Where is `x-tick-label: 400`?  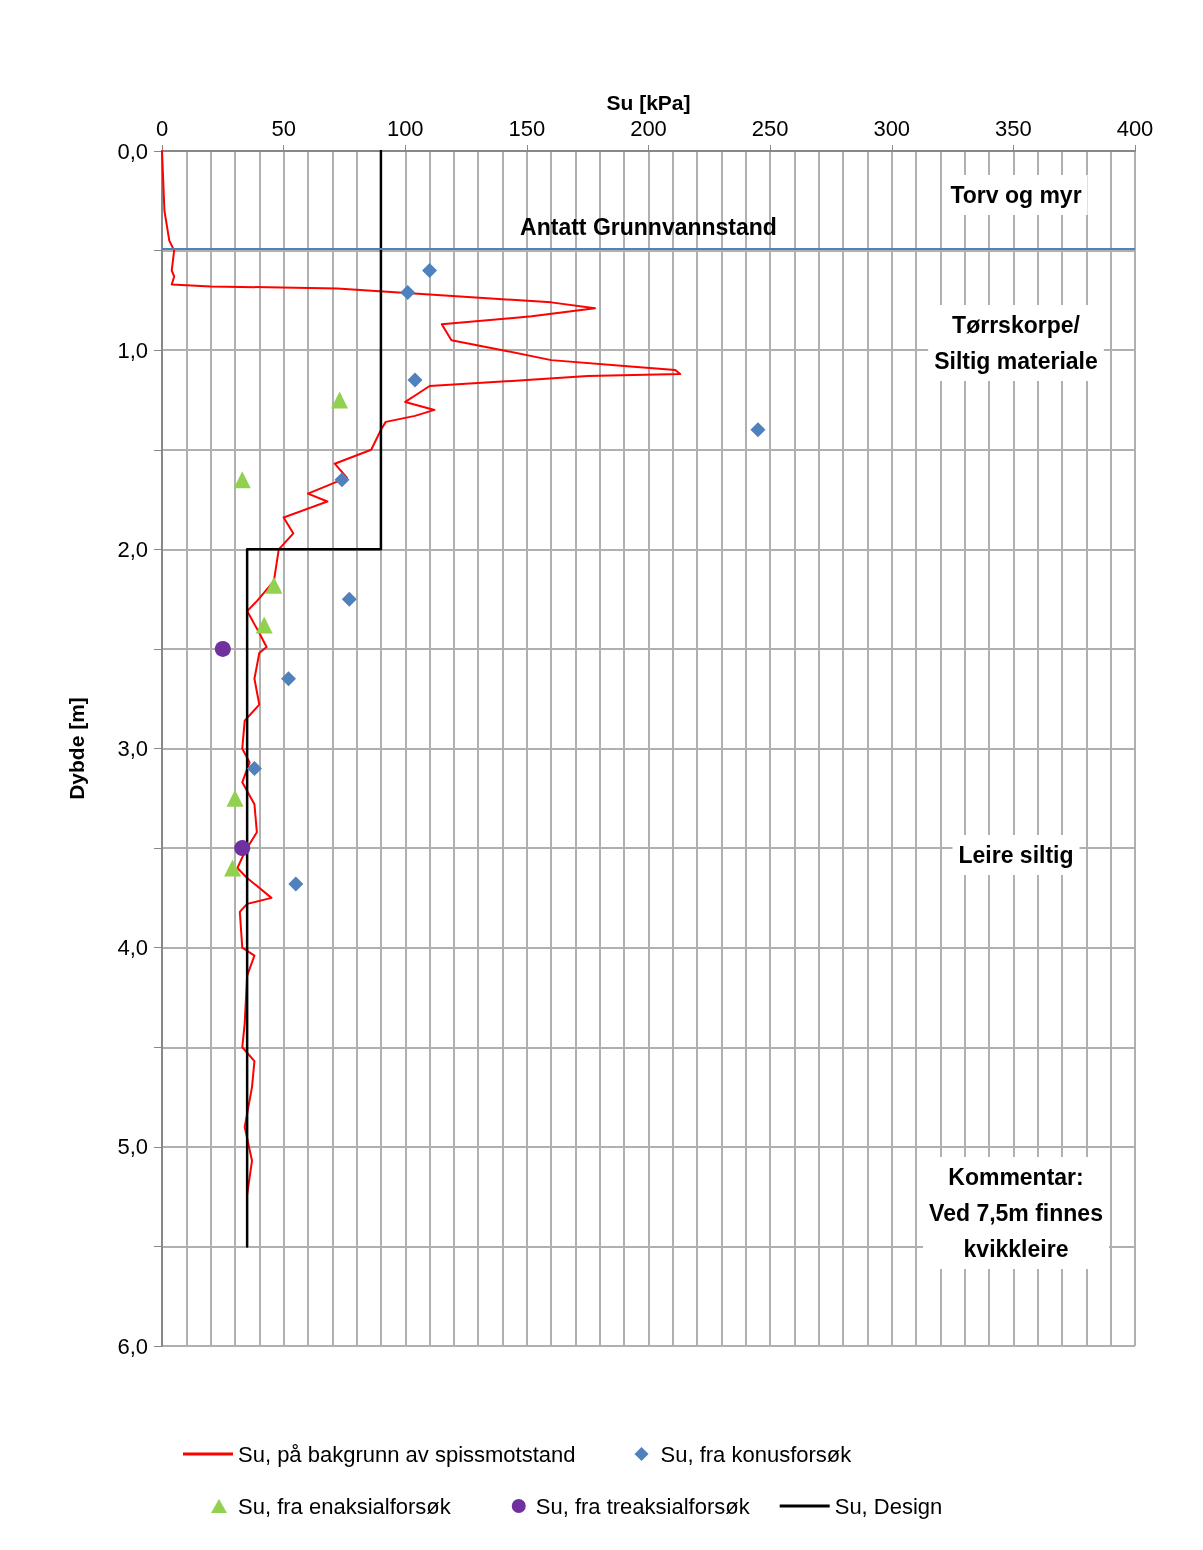 x-tick-label: 400 is located at coordinates (1135, 128).